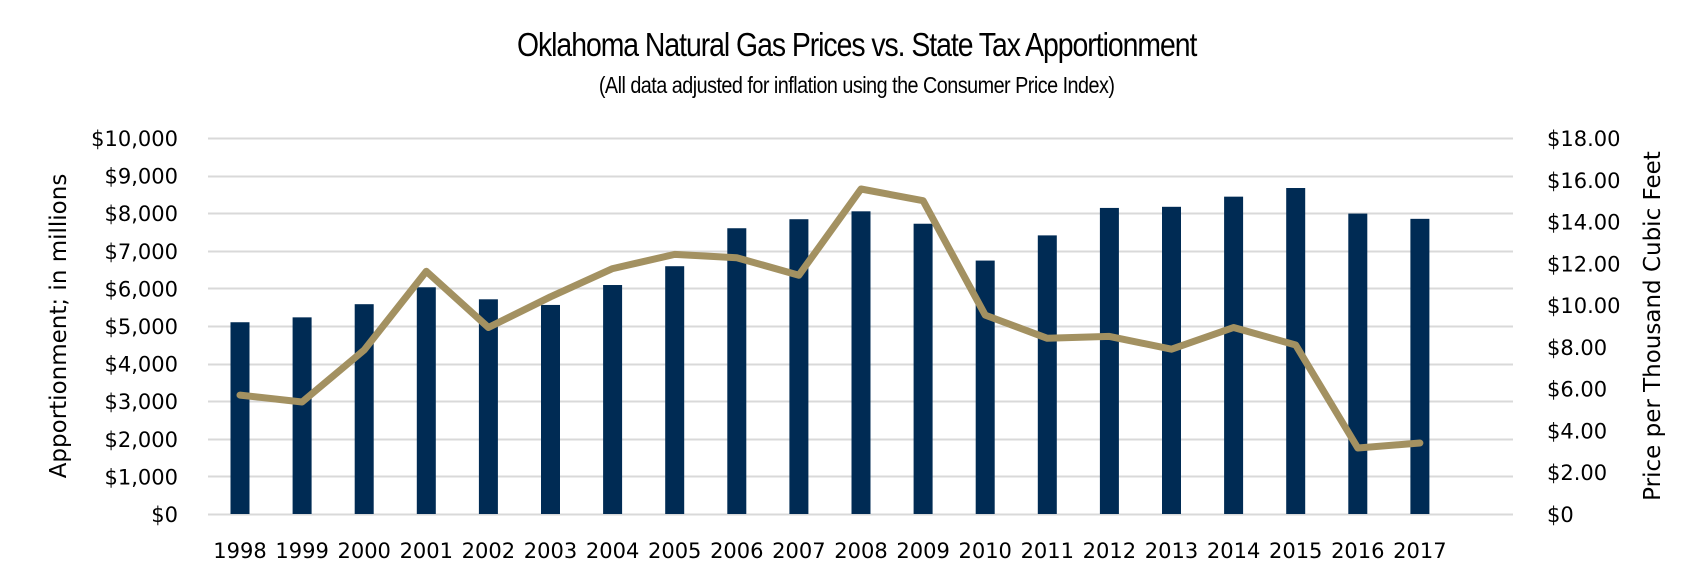 Image resolution: width=1707 pixels, height=582 pixels. Describe the element at coordinates (141, 402) in the screenshot. I see `left-tick-label: $3,000` at that location.